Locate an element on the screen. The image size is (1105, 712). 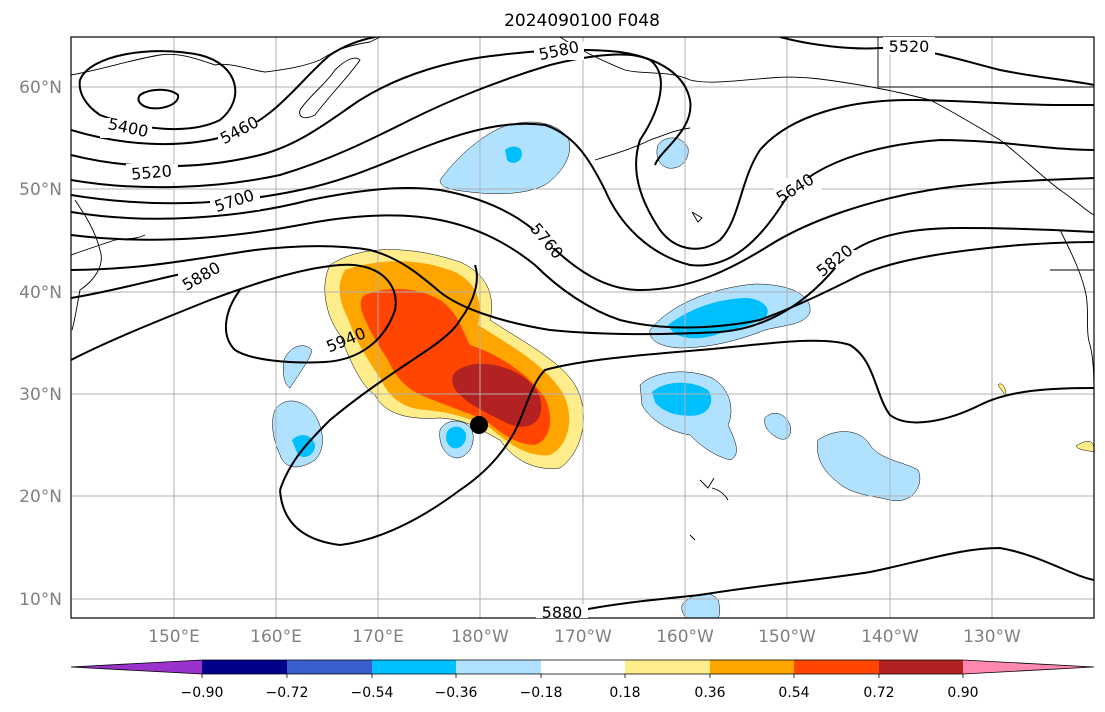
colorbar-extend-high is located at coordinates (1028, 667).